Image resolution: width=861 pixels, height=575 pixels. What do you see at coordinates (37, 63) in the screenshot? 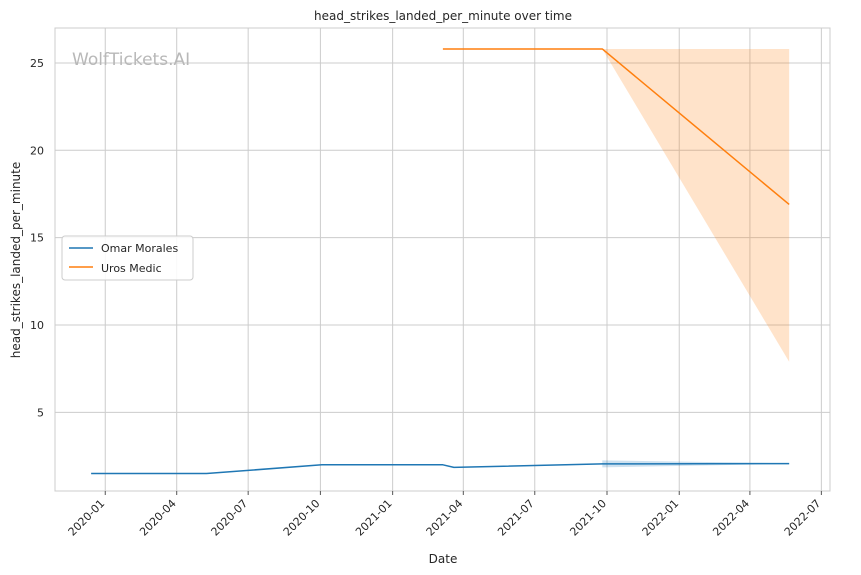
I see `y-tick-label: 25` at bounding box center [37, 63].